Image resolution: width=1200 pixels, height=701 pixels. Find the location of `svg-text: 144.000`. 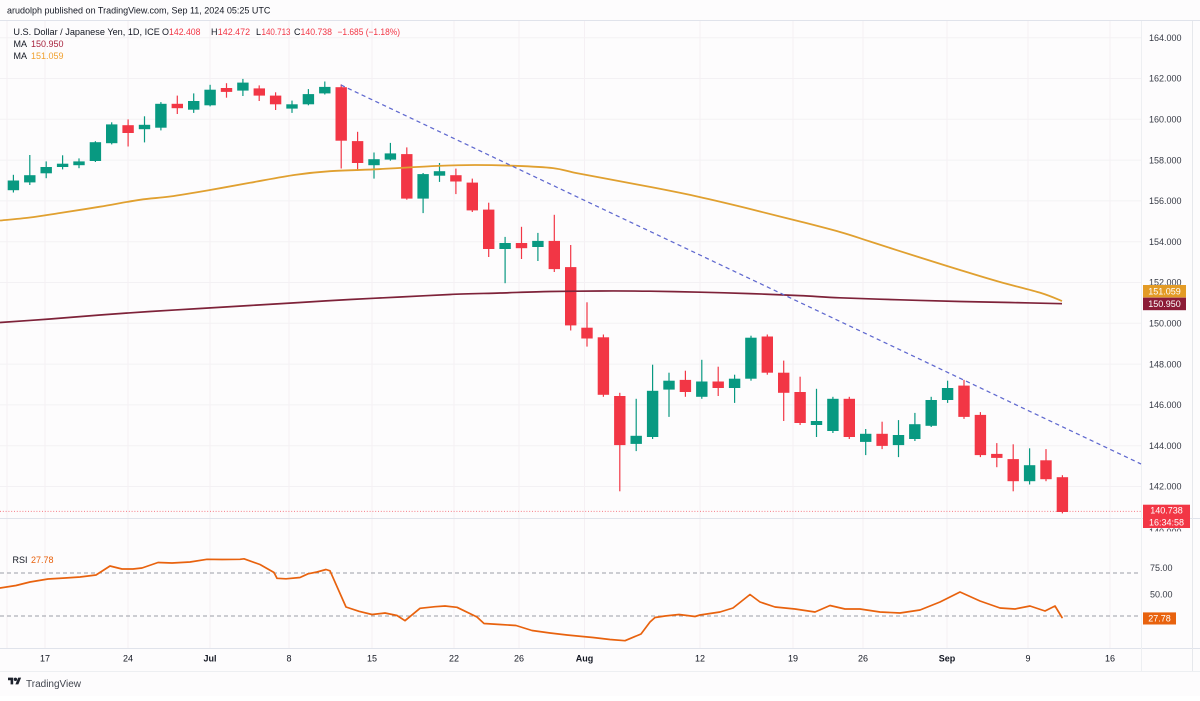

svg-text: 144.000 is located at coordinates (1165, 446).